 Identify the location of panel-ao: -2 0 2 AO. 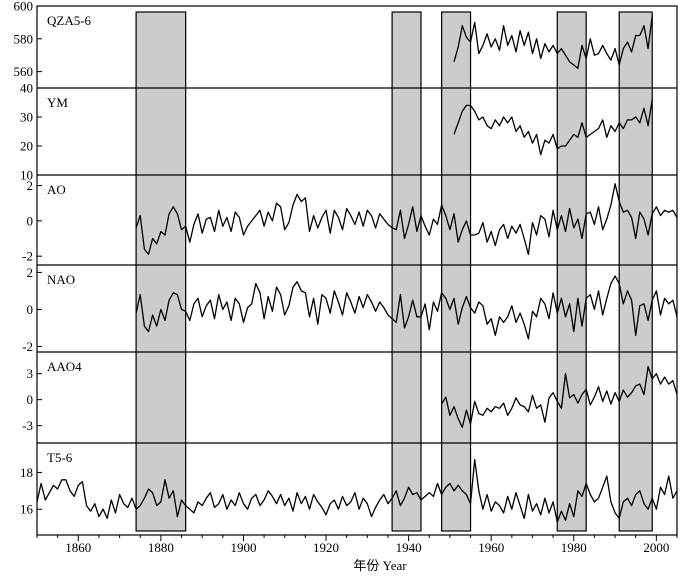
(350, 221).